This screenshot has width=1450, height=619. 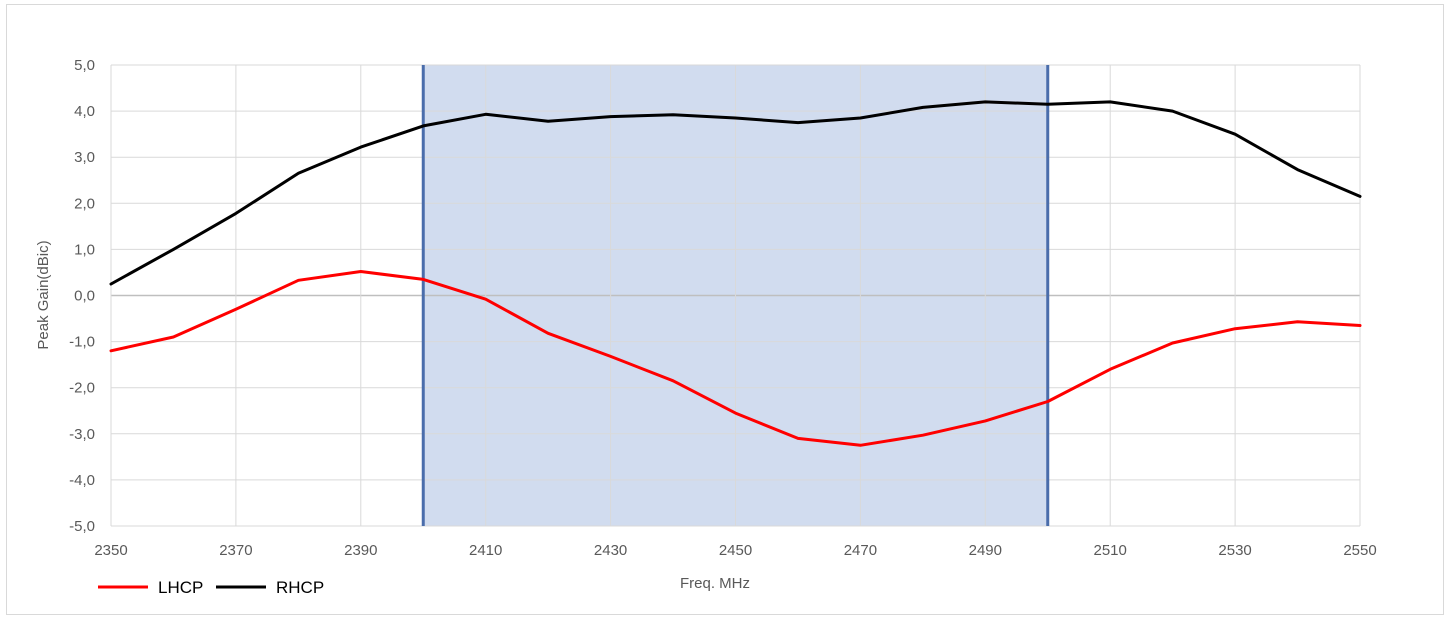 I want to click on y-tick-label: -5,0, so click(x=82, y=526).